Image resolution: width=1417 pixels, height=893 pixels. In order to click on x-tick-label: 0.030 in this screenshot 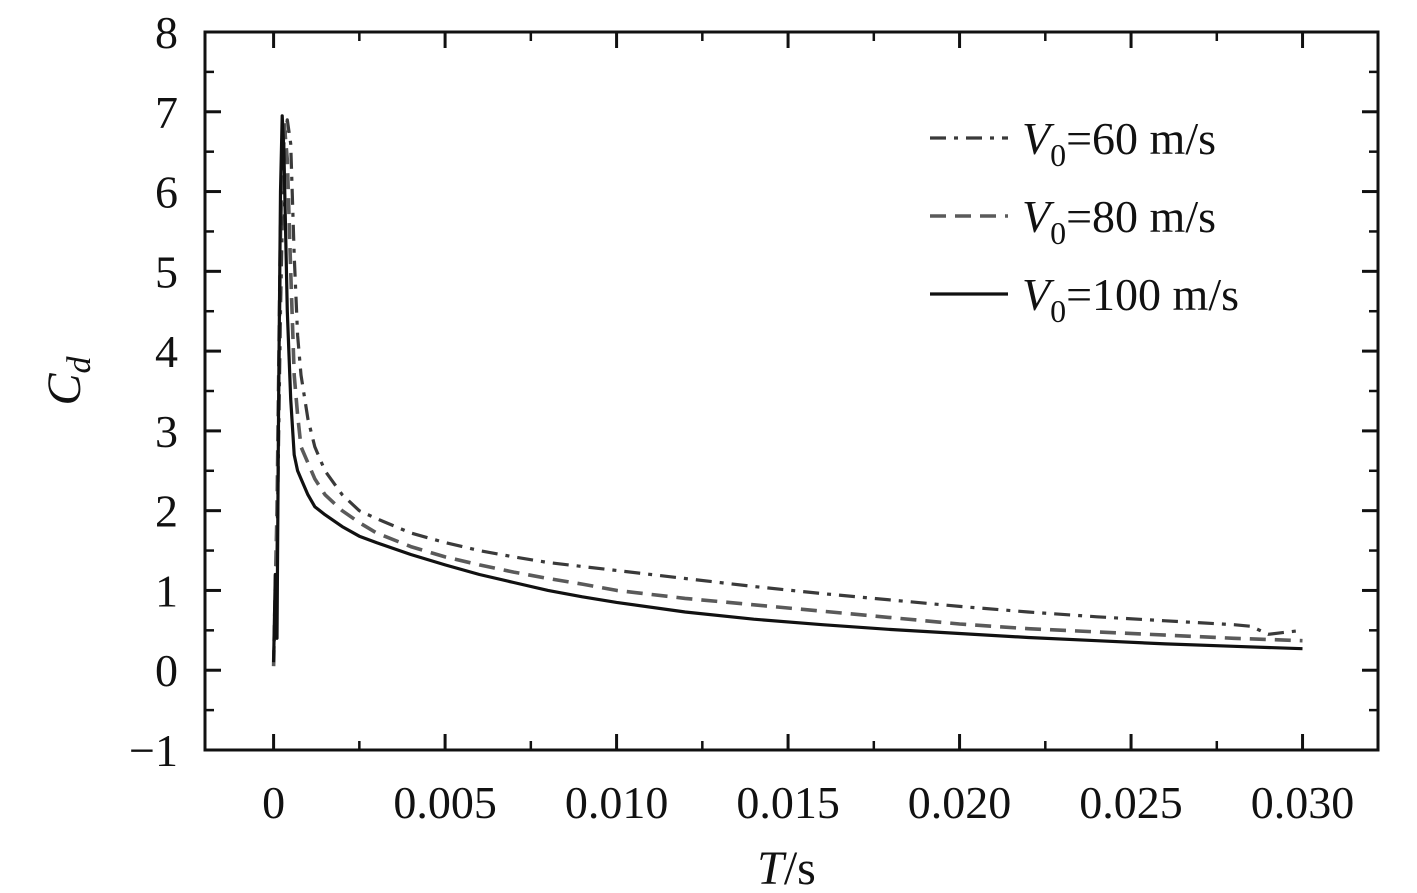, I will do `click(1303, 802)`.